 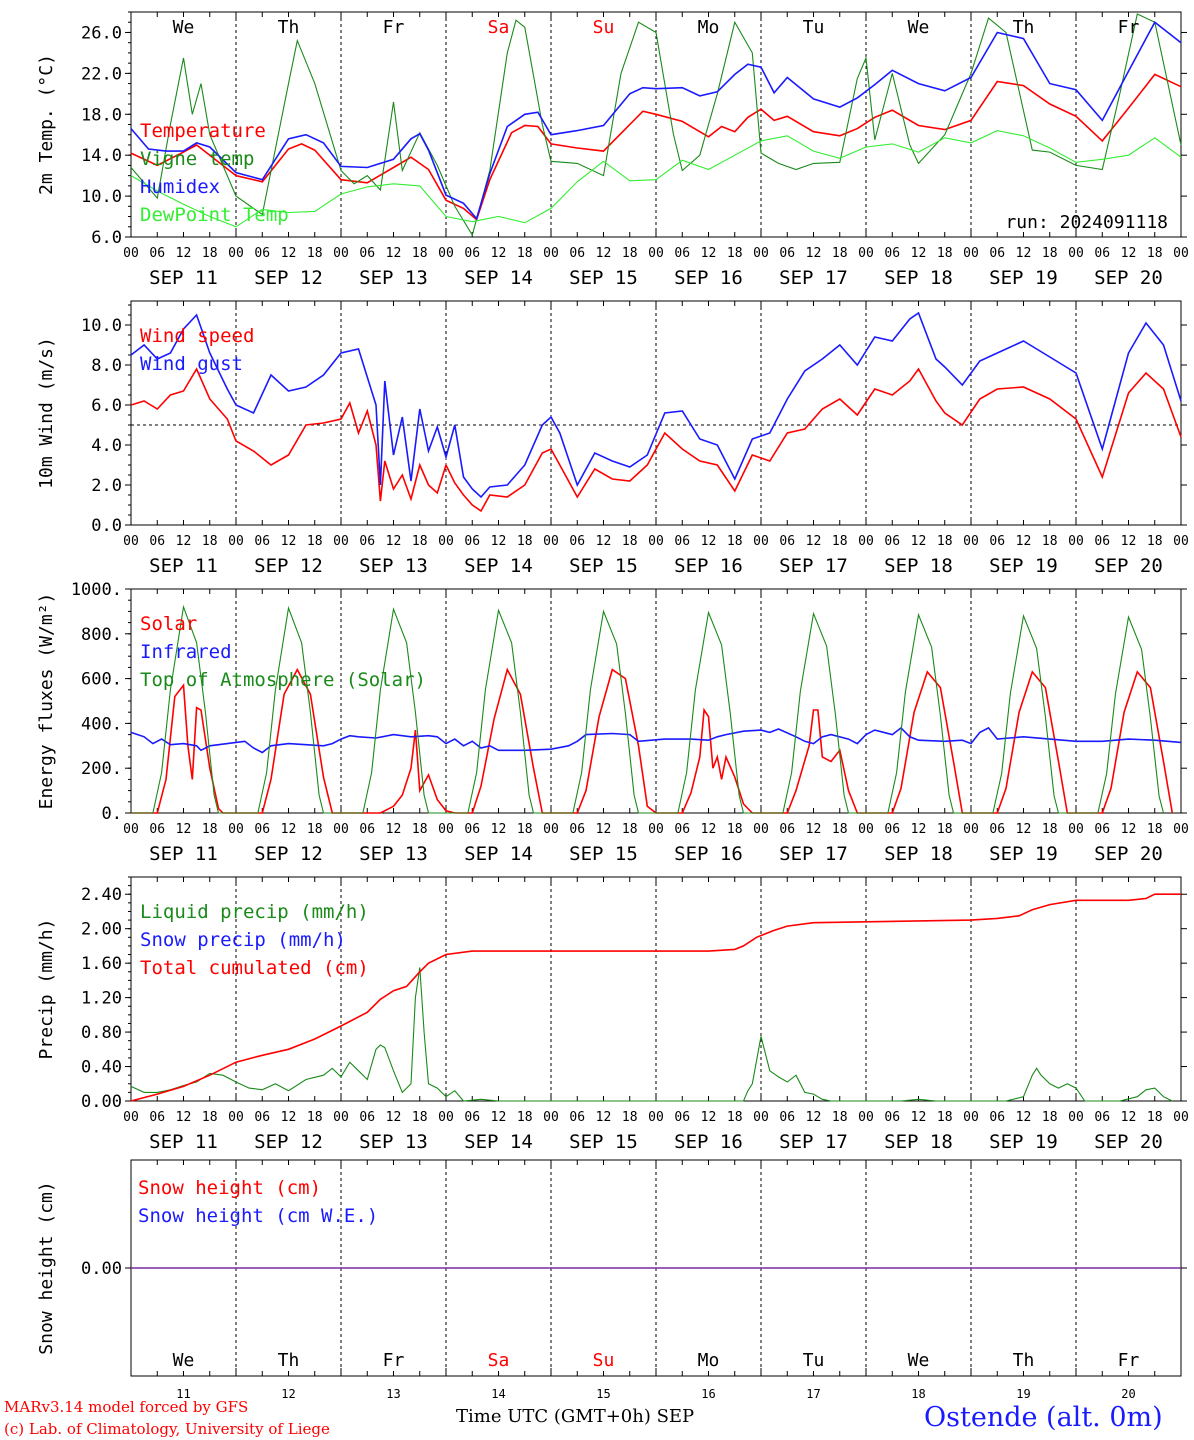 I want to click on date-label: SEP 15, so click(x=603, y=278).